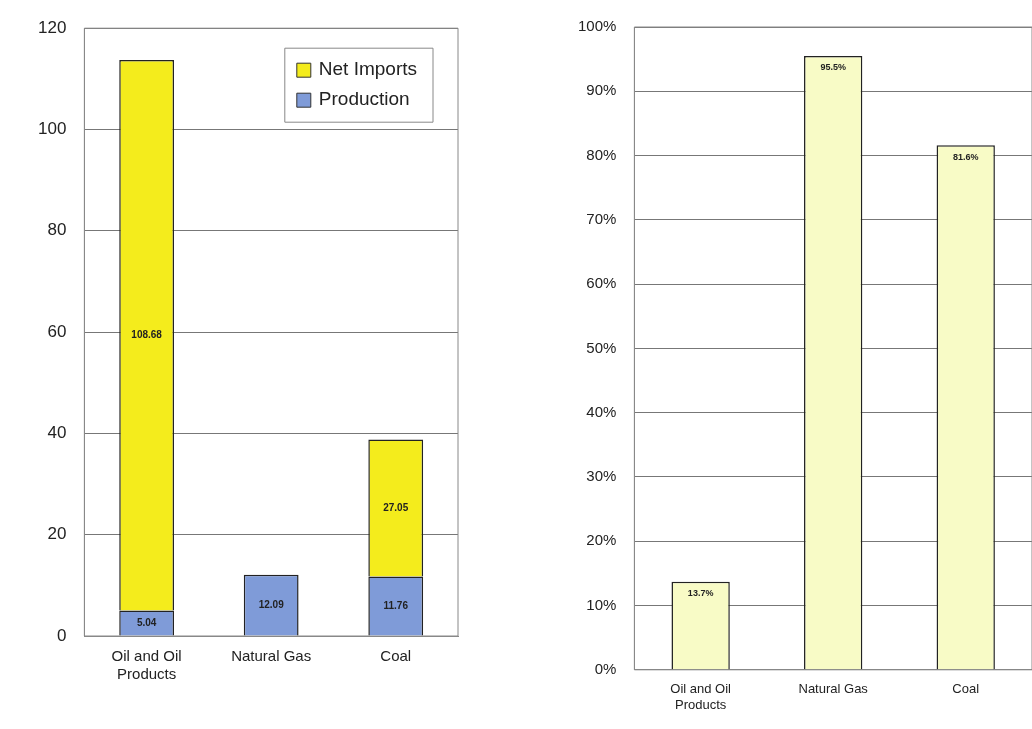 Image resolution: width=1032 pixels, height=729 pixels. I want to click on data-label: 81.6%, so click(965, 156).